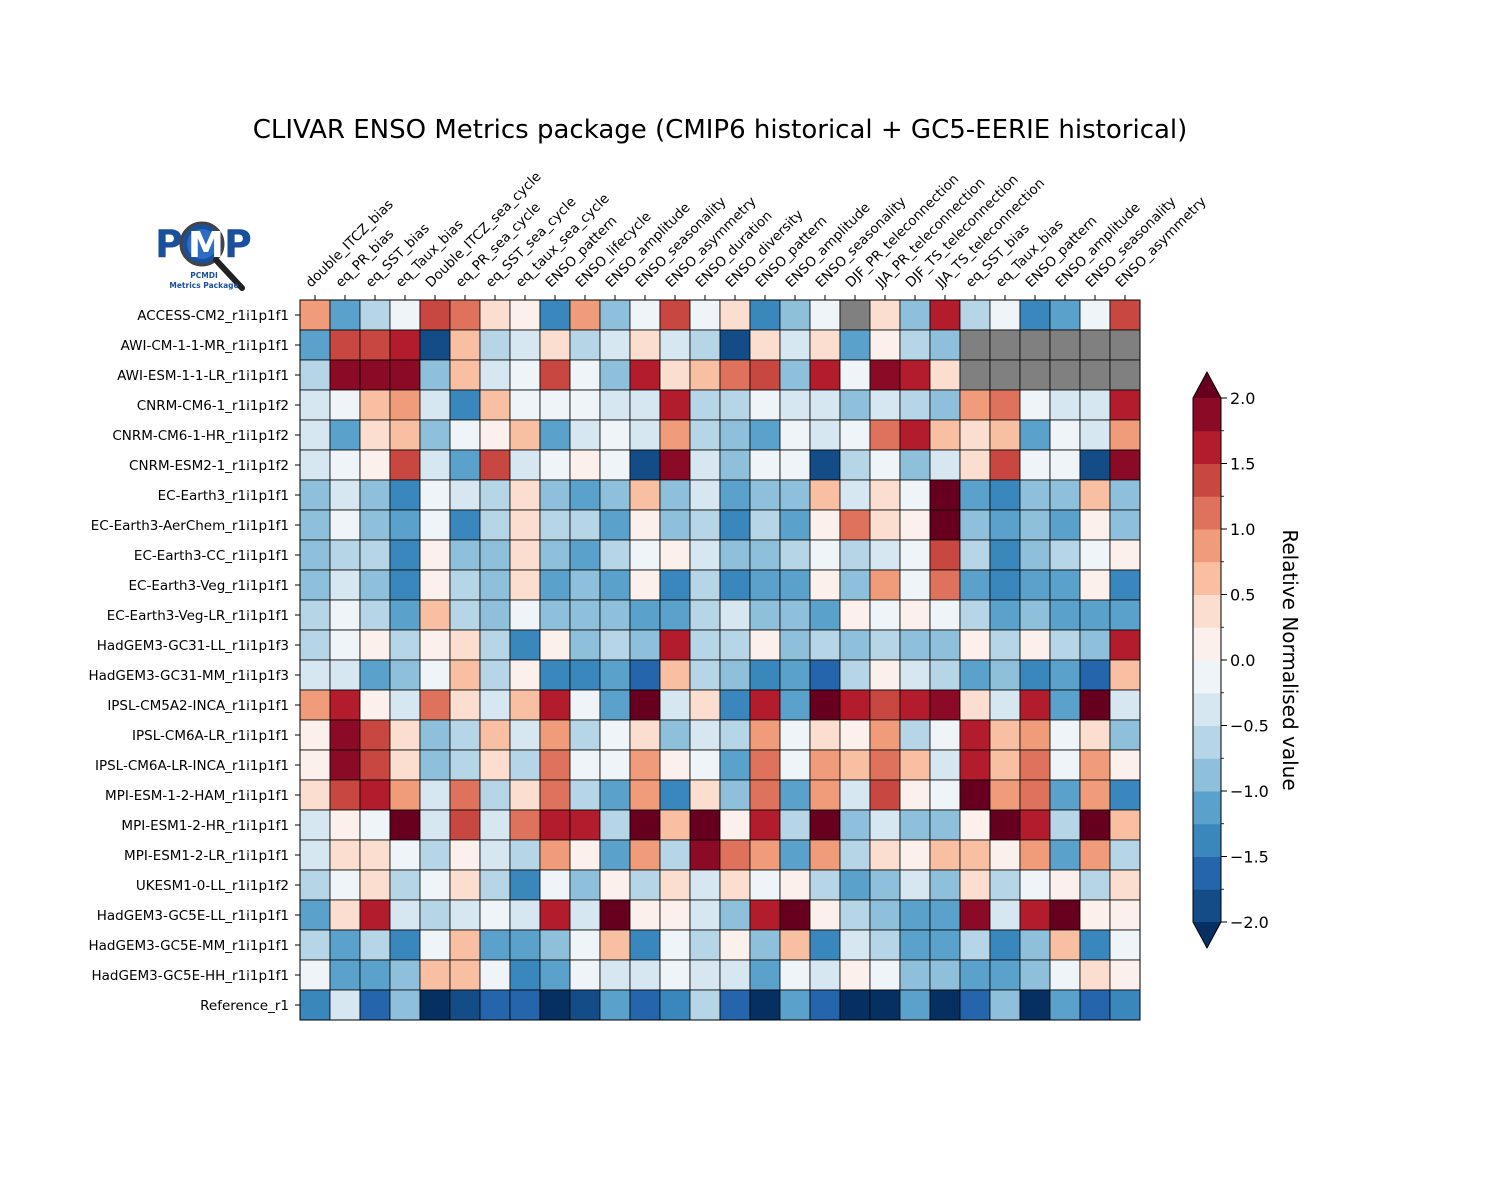 The image size is (1500, 1200). I want to click on colorbar-extend-min, so click(1207, 935).